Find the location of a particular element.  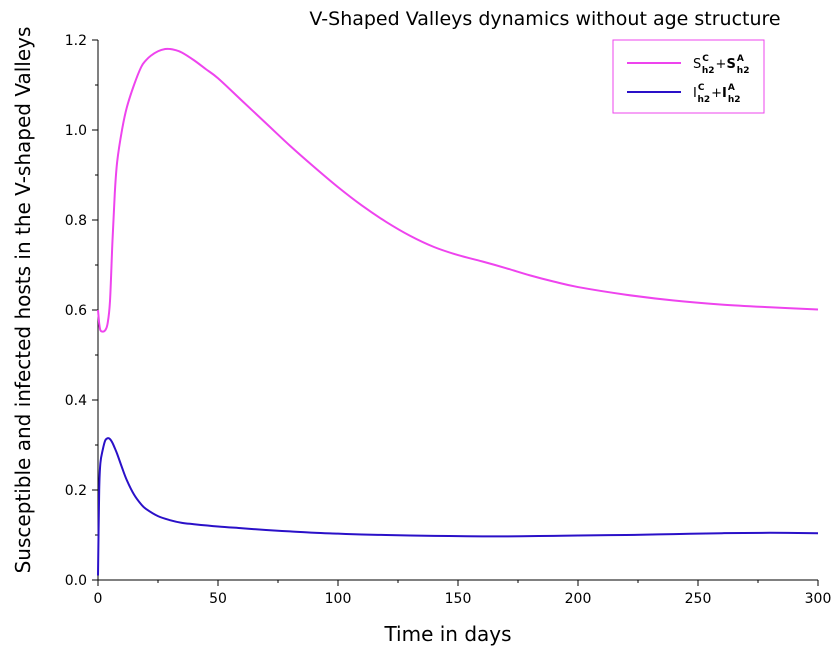

x-tick-label: 250 is located at coordinates (698, 599).